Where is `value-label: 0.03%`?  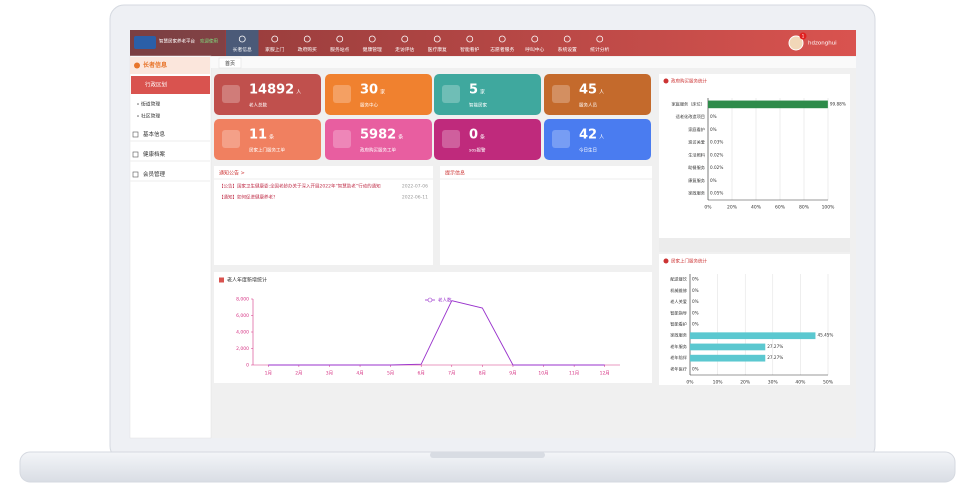
value-label: 0.03% is located at coordinates (716, 142).